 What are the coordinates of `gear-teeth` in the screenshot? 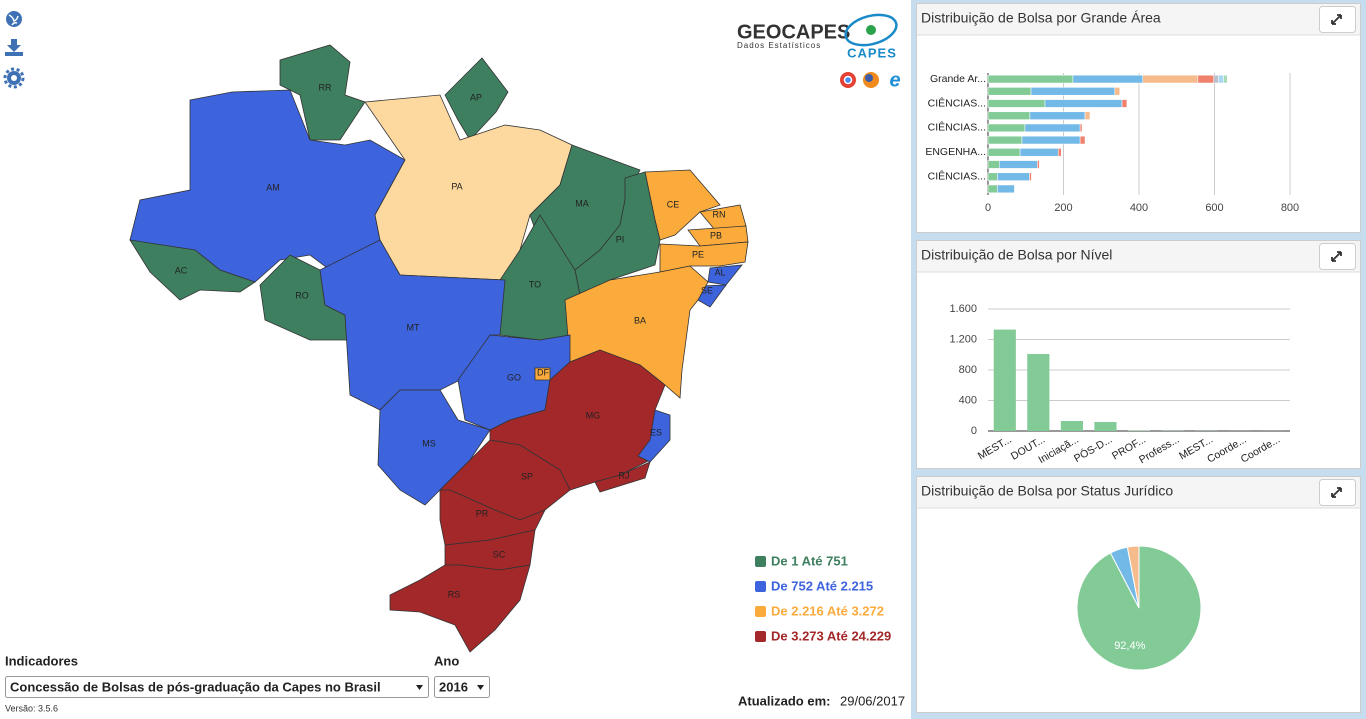 It's located at (14, 78).